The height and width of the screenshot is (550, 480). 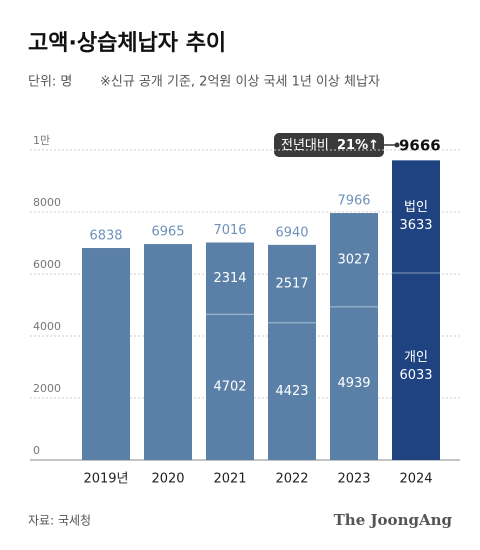 I want to click on note: ※신규 공개 기준, 2억원 이상 국세 1년 이상 체납자, so click(x=240, y=82).